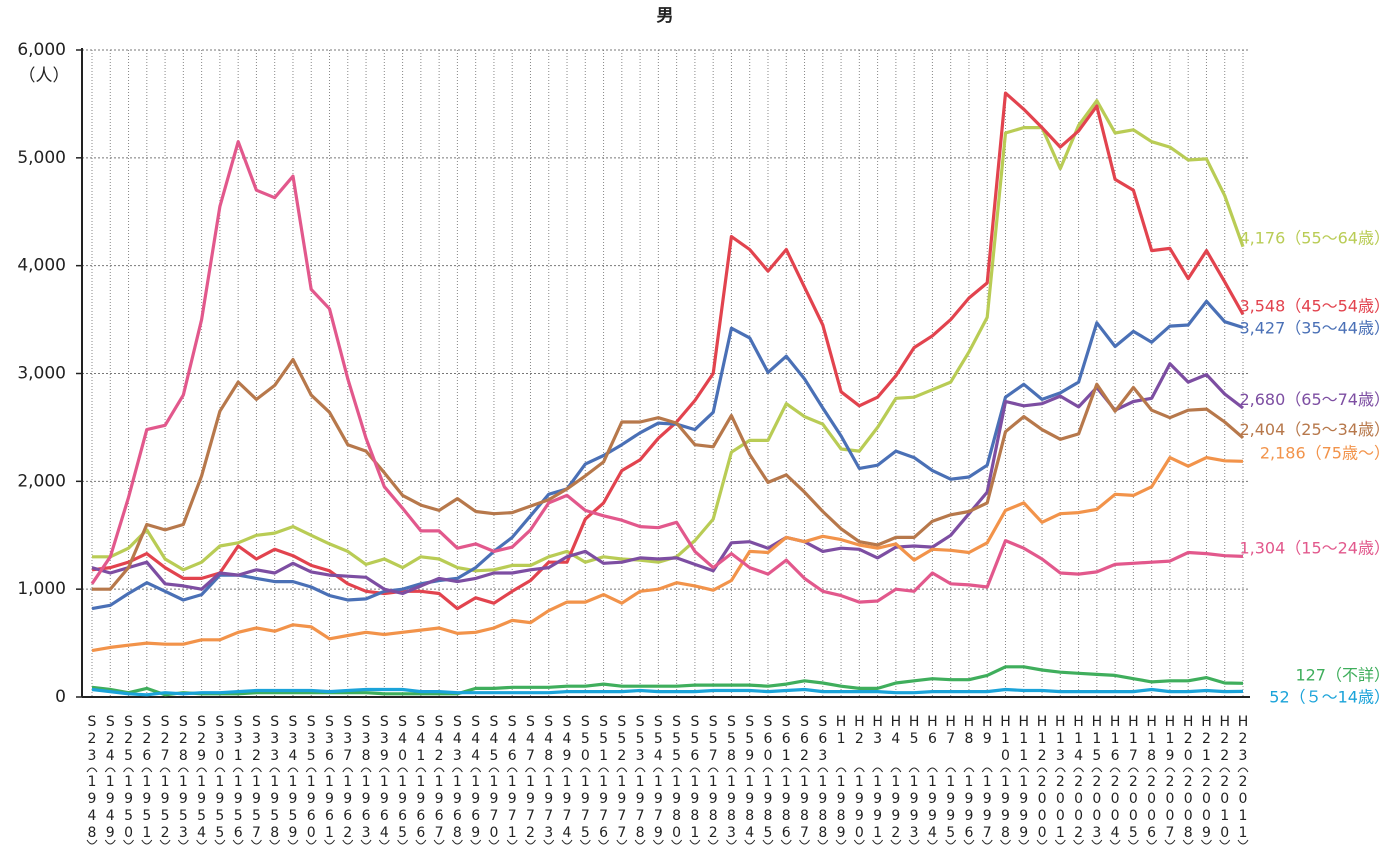 The height and width of the screenshot is (864, 1400). I want to click on x-year-label: 1986, so click(786, 808).